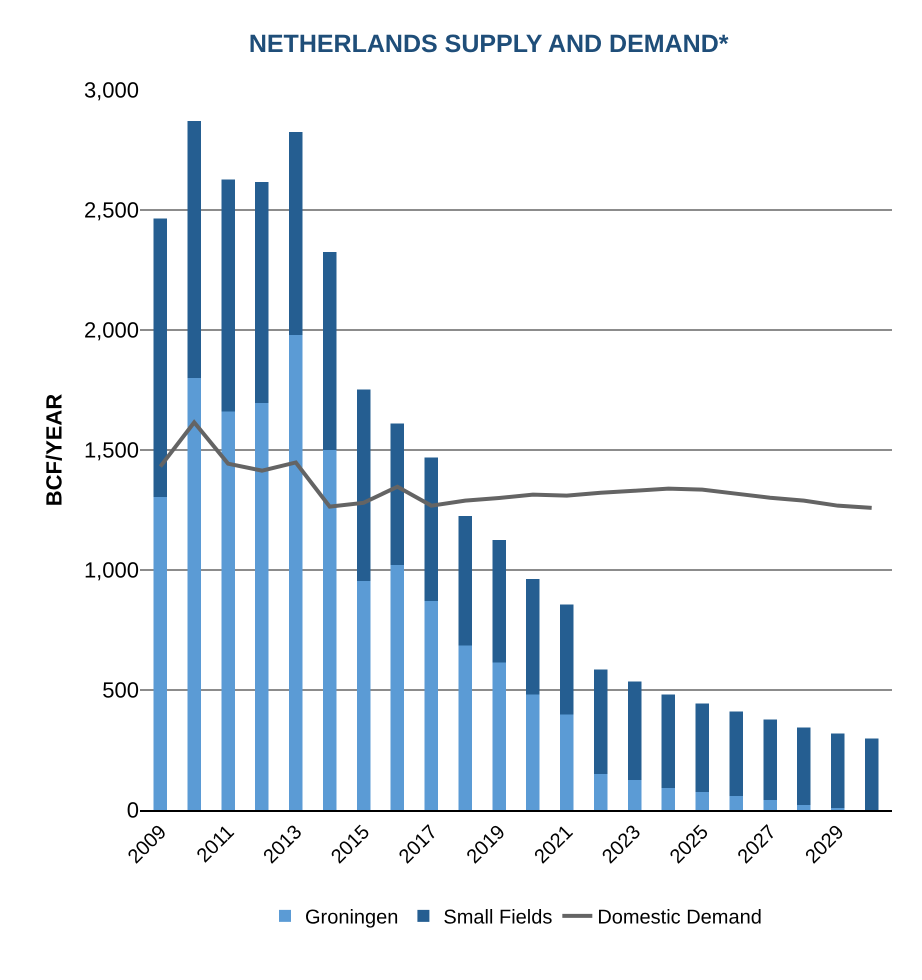 The width and height of the screenshot is (922, 980). Describe the element at coordinates (111, 450) in the screenshot. I see `y-tick-label: 1,500` at that location.